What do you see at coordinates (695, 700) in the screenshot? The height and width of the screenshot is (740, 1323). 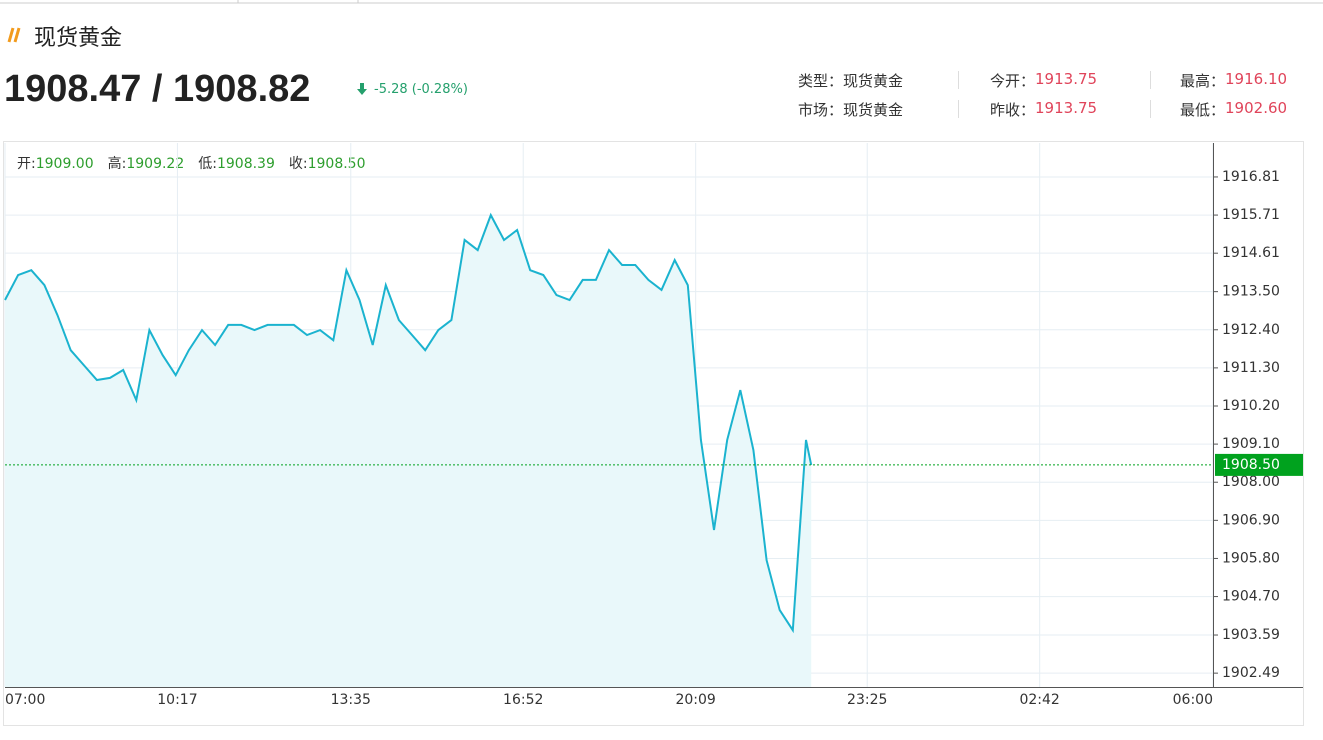 I see `x-tick-label: 20:09` at bounding box center [695, 700].